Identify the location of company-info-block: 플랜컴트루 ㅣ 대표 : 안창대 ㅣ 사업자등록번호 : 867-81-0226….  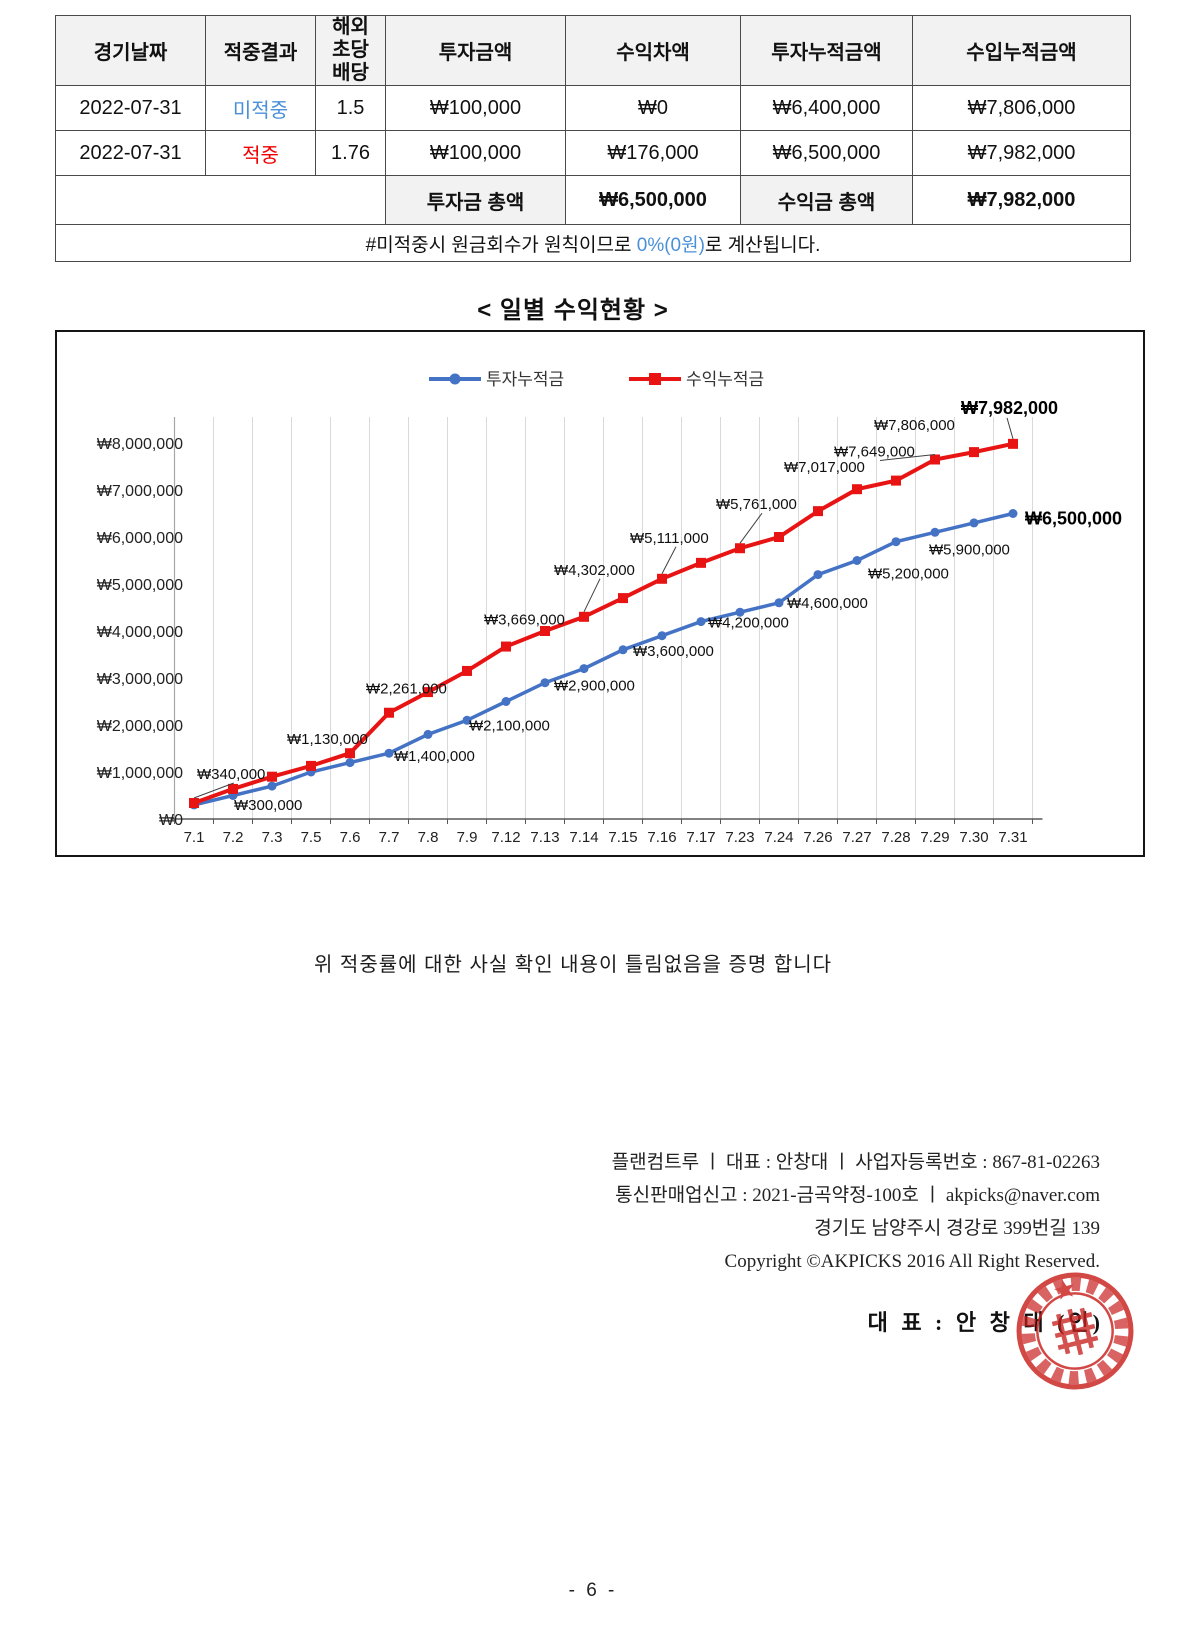
(856, 1212).